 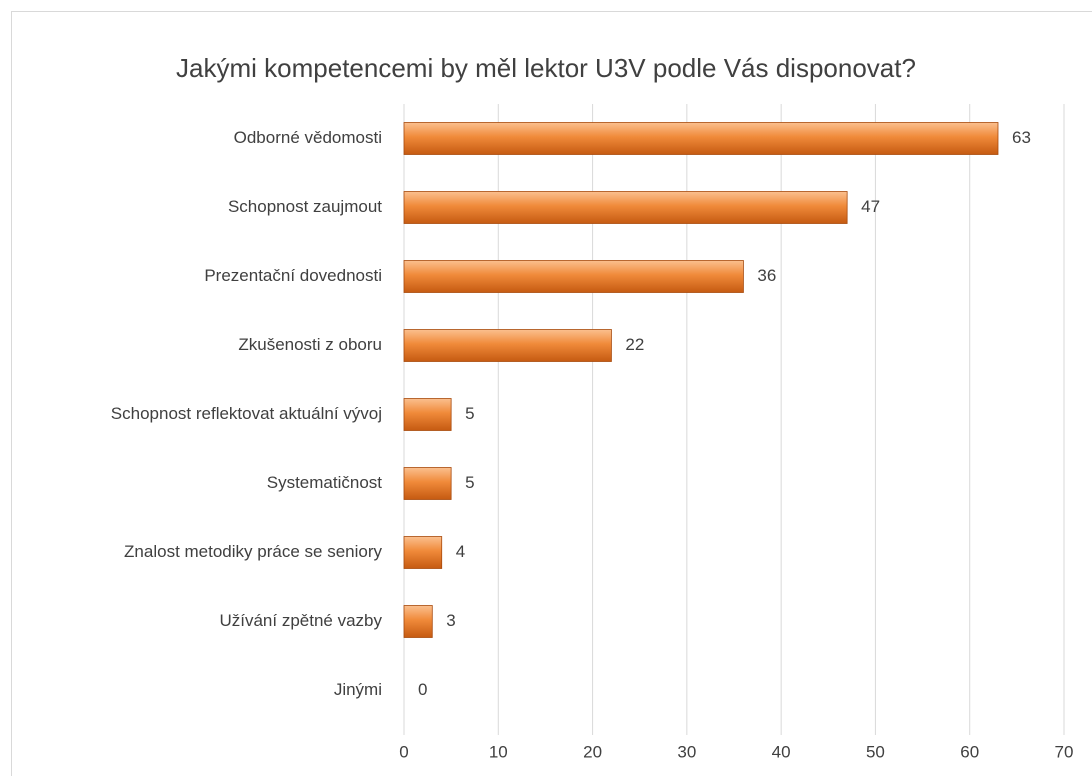 I want to click on y-tick-label: Schopnost zaujmout, so click(x=305, y=206).